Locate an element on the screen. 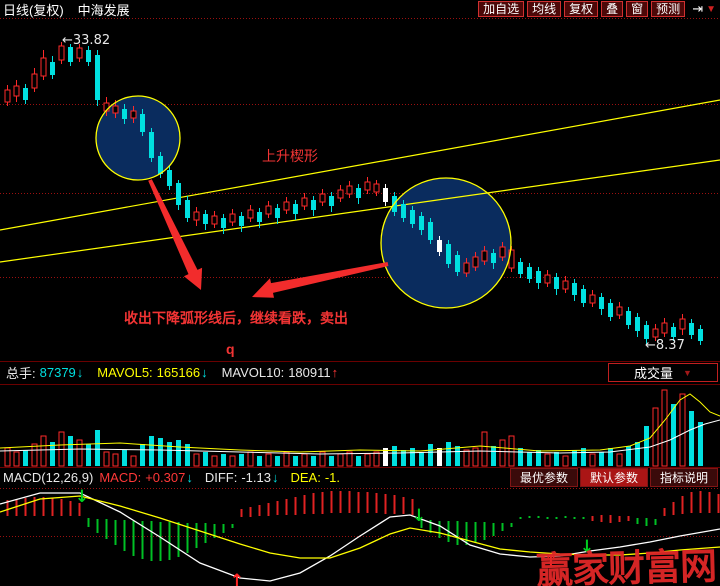  mavol5-label: MAVOL5: is located at coordinates (125, 372).